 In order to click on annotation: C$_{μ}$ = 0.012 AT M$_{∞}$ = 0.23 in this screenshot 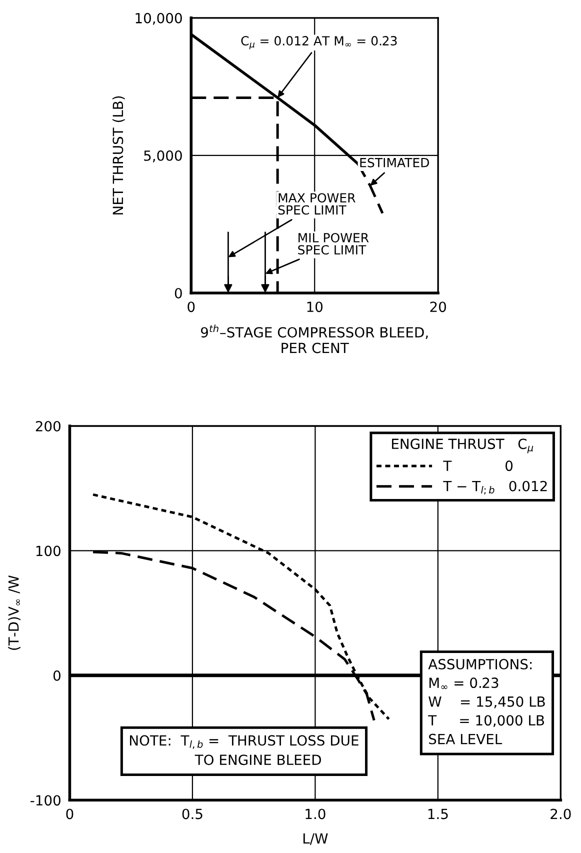, I will do `click(319, 43)`.